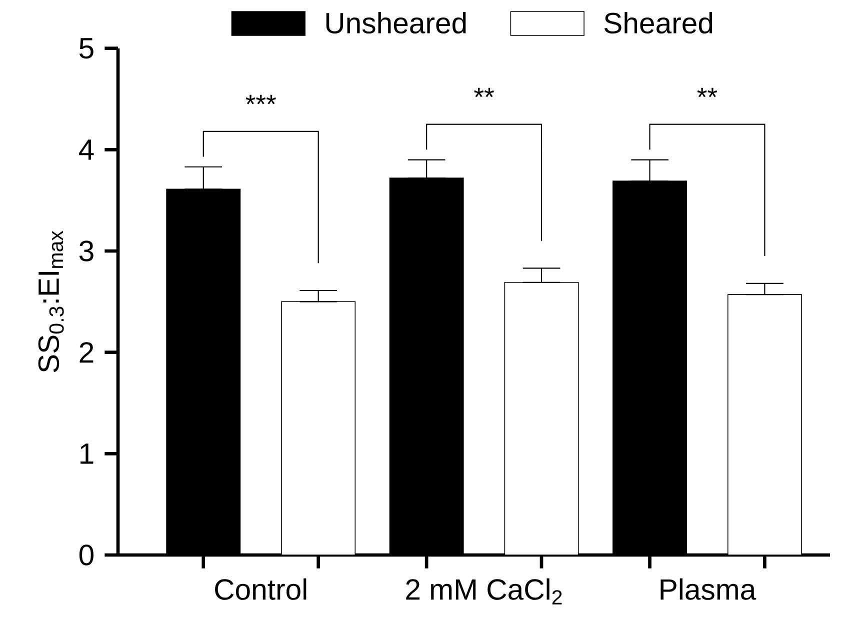 The width and height of the screenshot is (847, 628). What do you see at coordinates (484, 591) in the screenshot?
I see `x-tick-label: 2 mM CaCl$_{2}$` at bounding box center [484, 591].